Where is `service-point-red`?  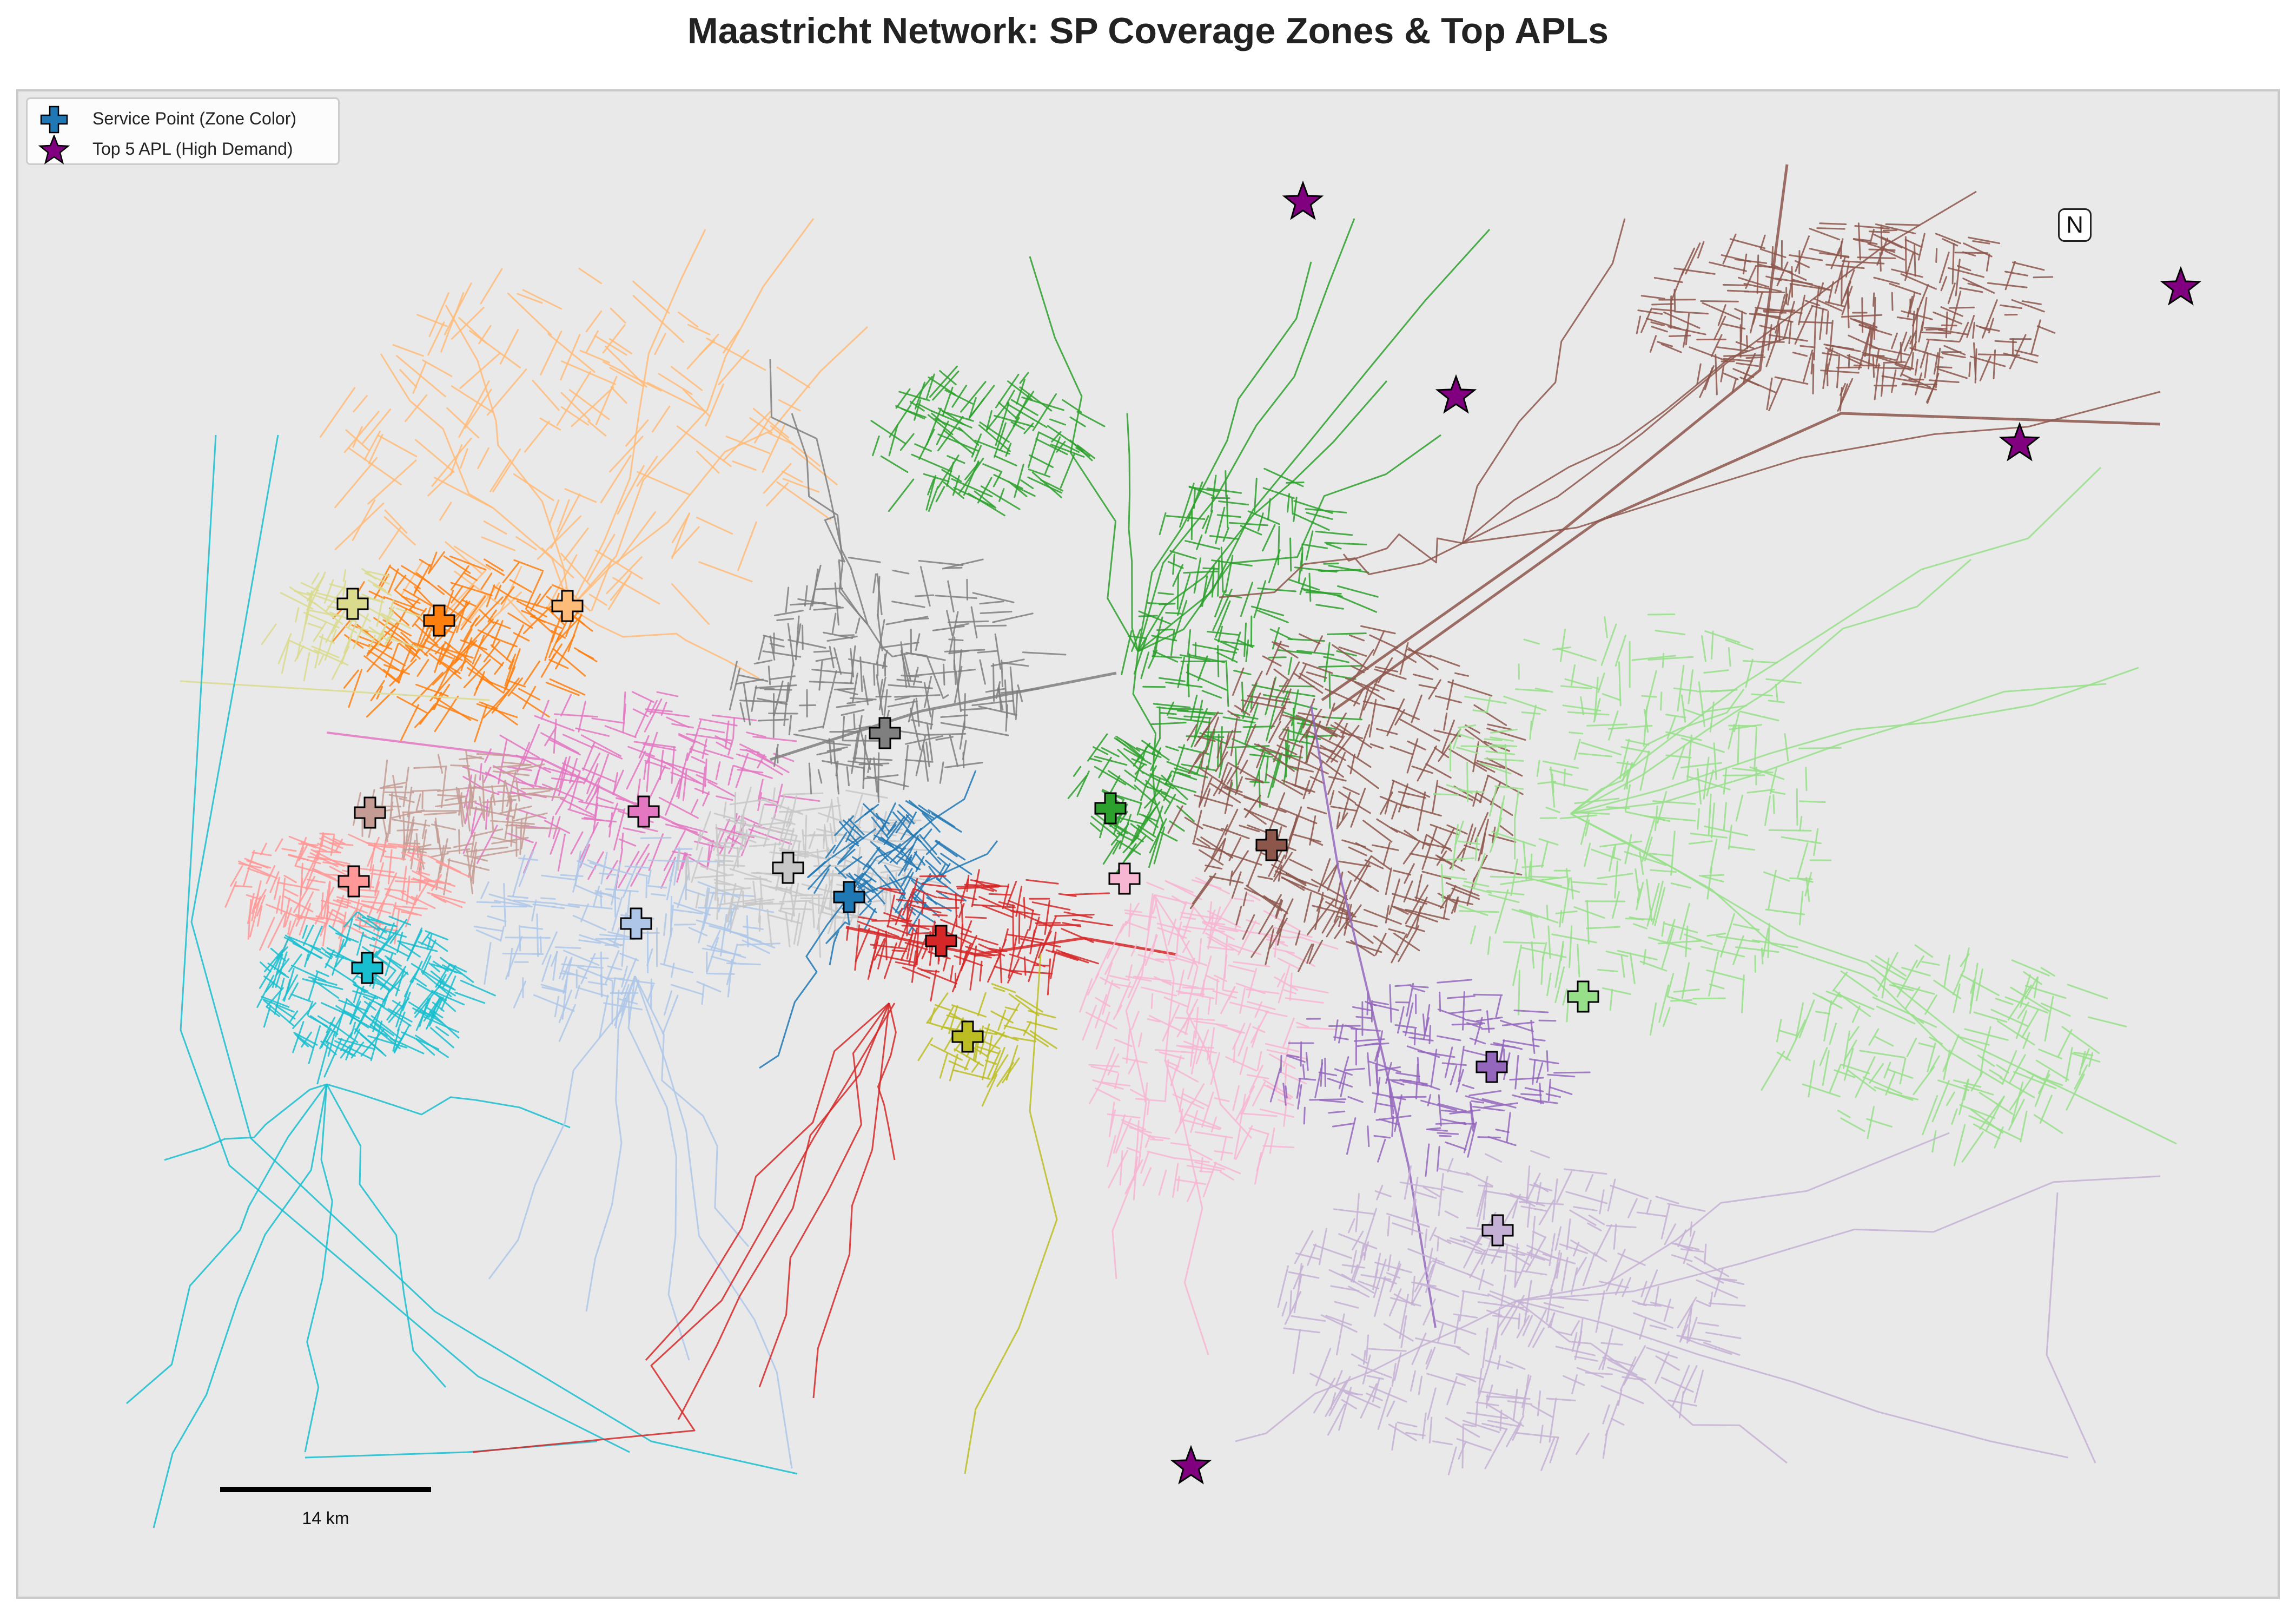
service-point-red is located at coordinates (941, 941).